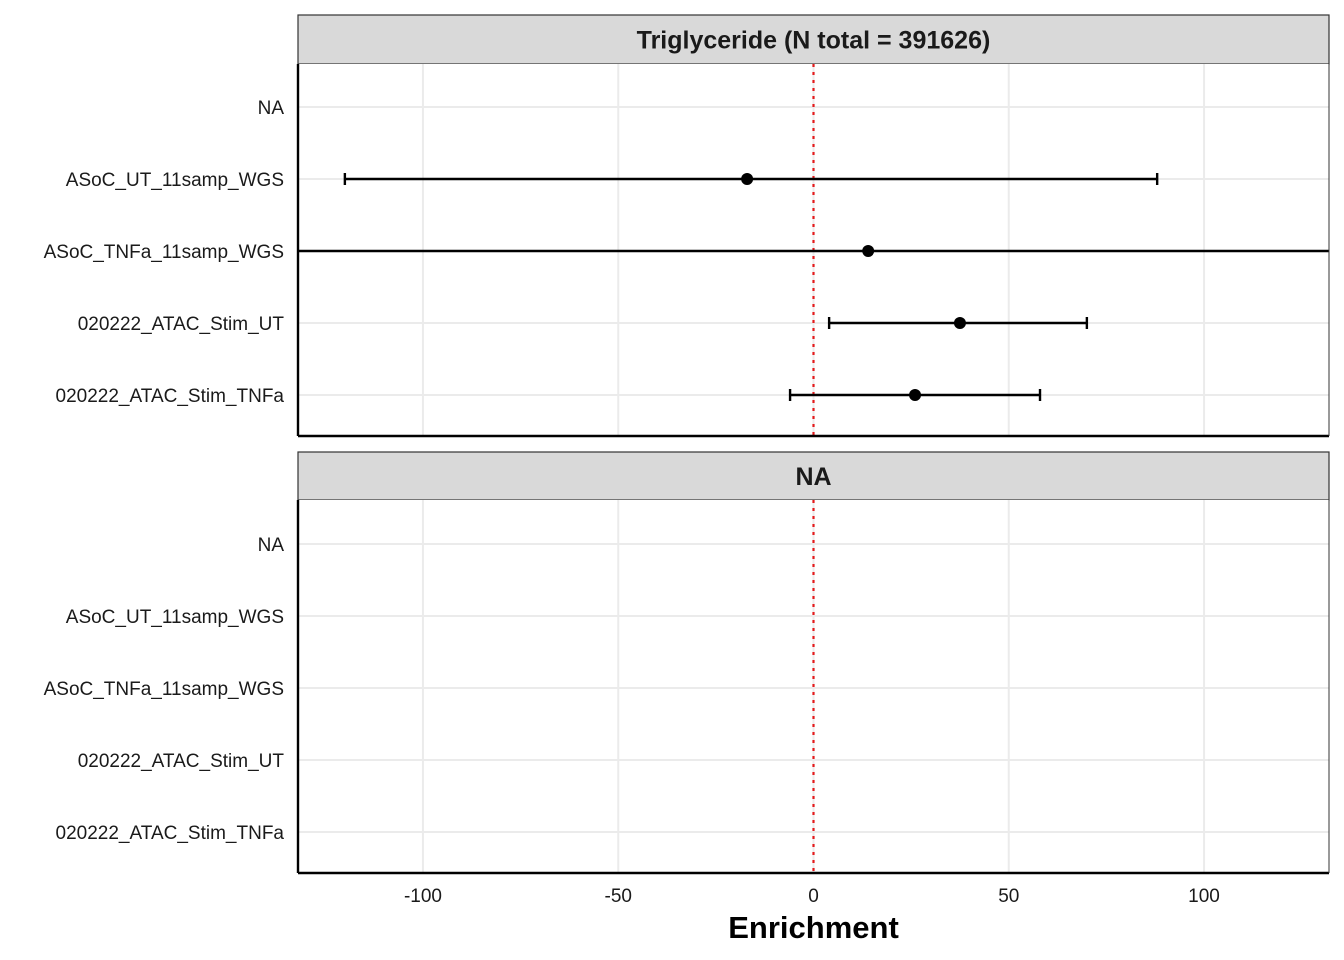 The image size is (1344, 960). I want to click on facet-title: Triglyceride (N total = 391626), so click(814, 41).